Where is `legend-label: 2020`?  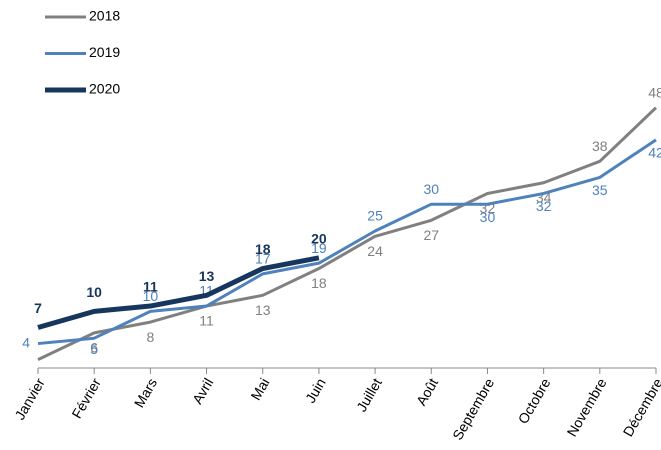
legend-label: 2020 is located at coordinates (104, 89).